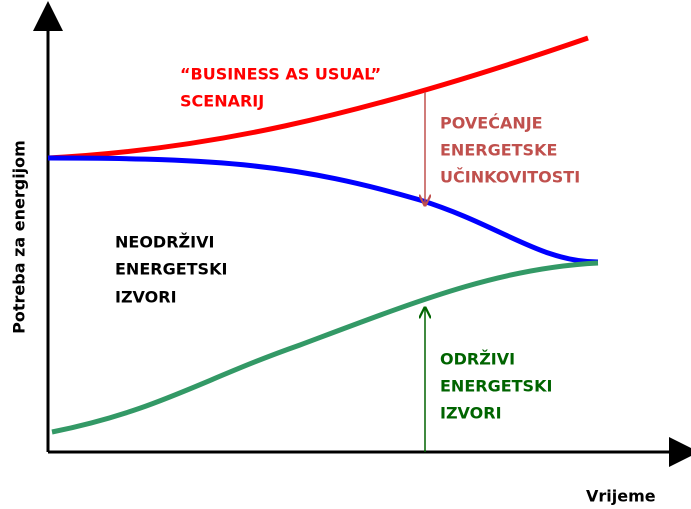 This screenshot has height=509, width=691. I want to click on label: UČINKOVITOSTI, so click(510, 177).